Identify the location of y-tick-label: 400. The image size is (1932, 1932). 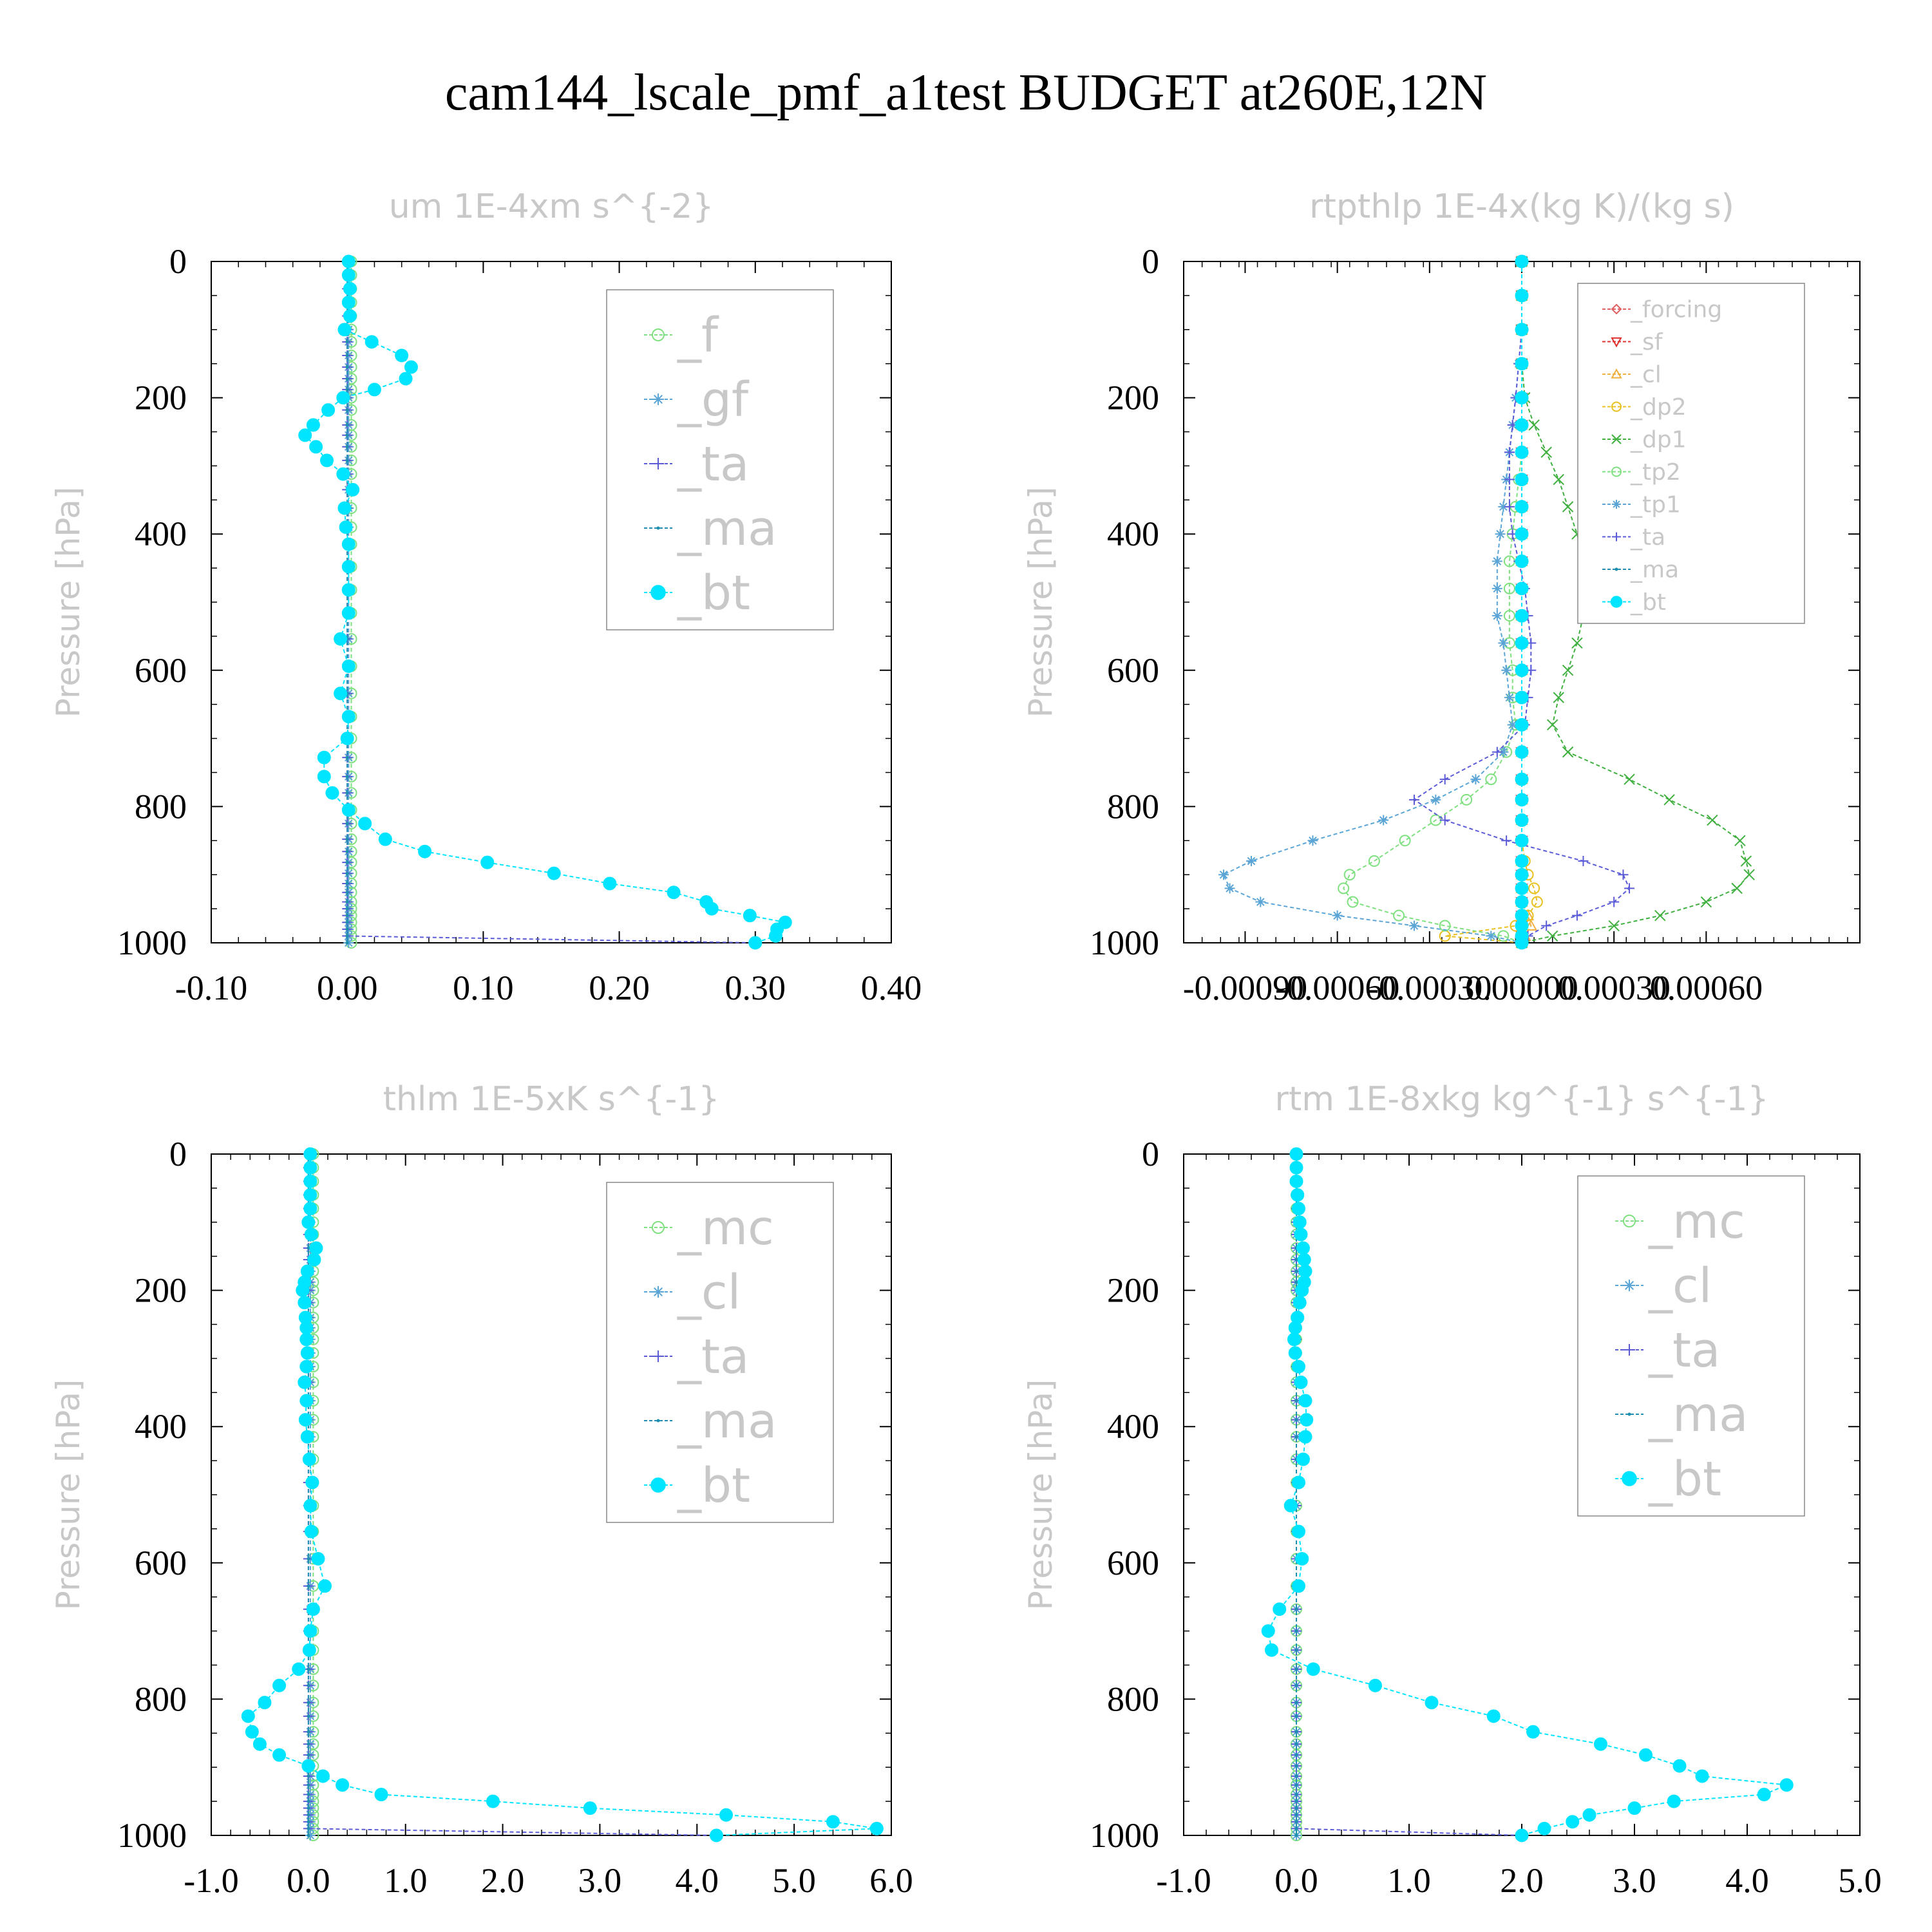
(161, 1426).